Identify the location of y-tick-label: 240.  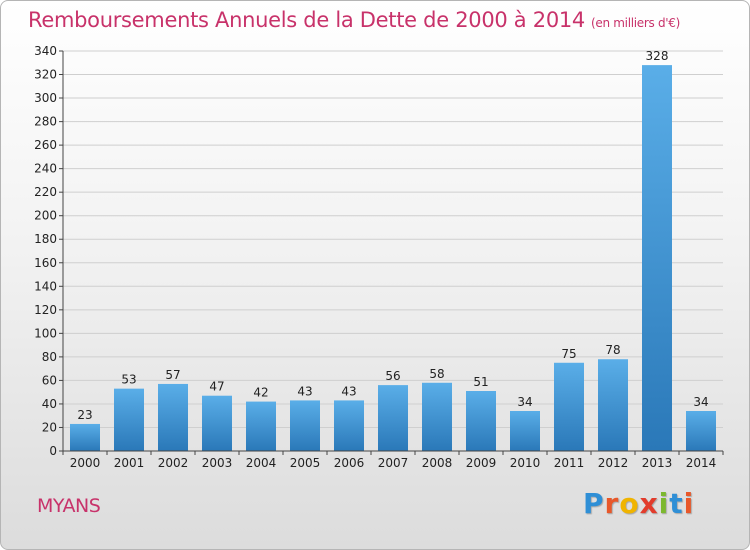
(45, 169).